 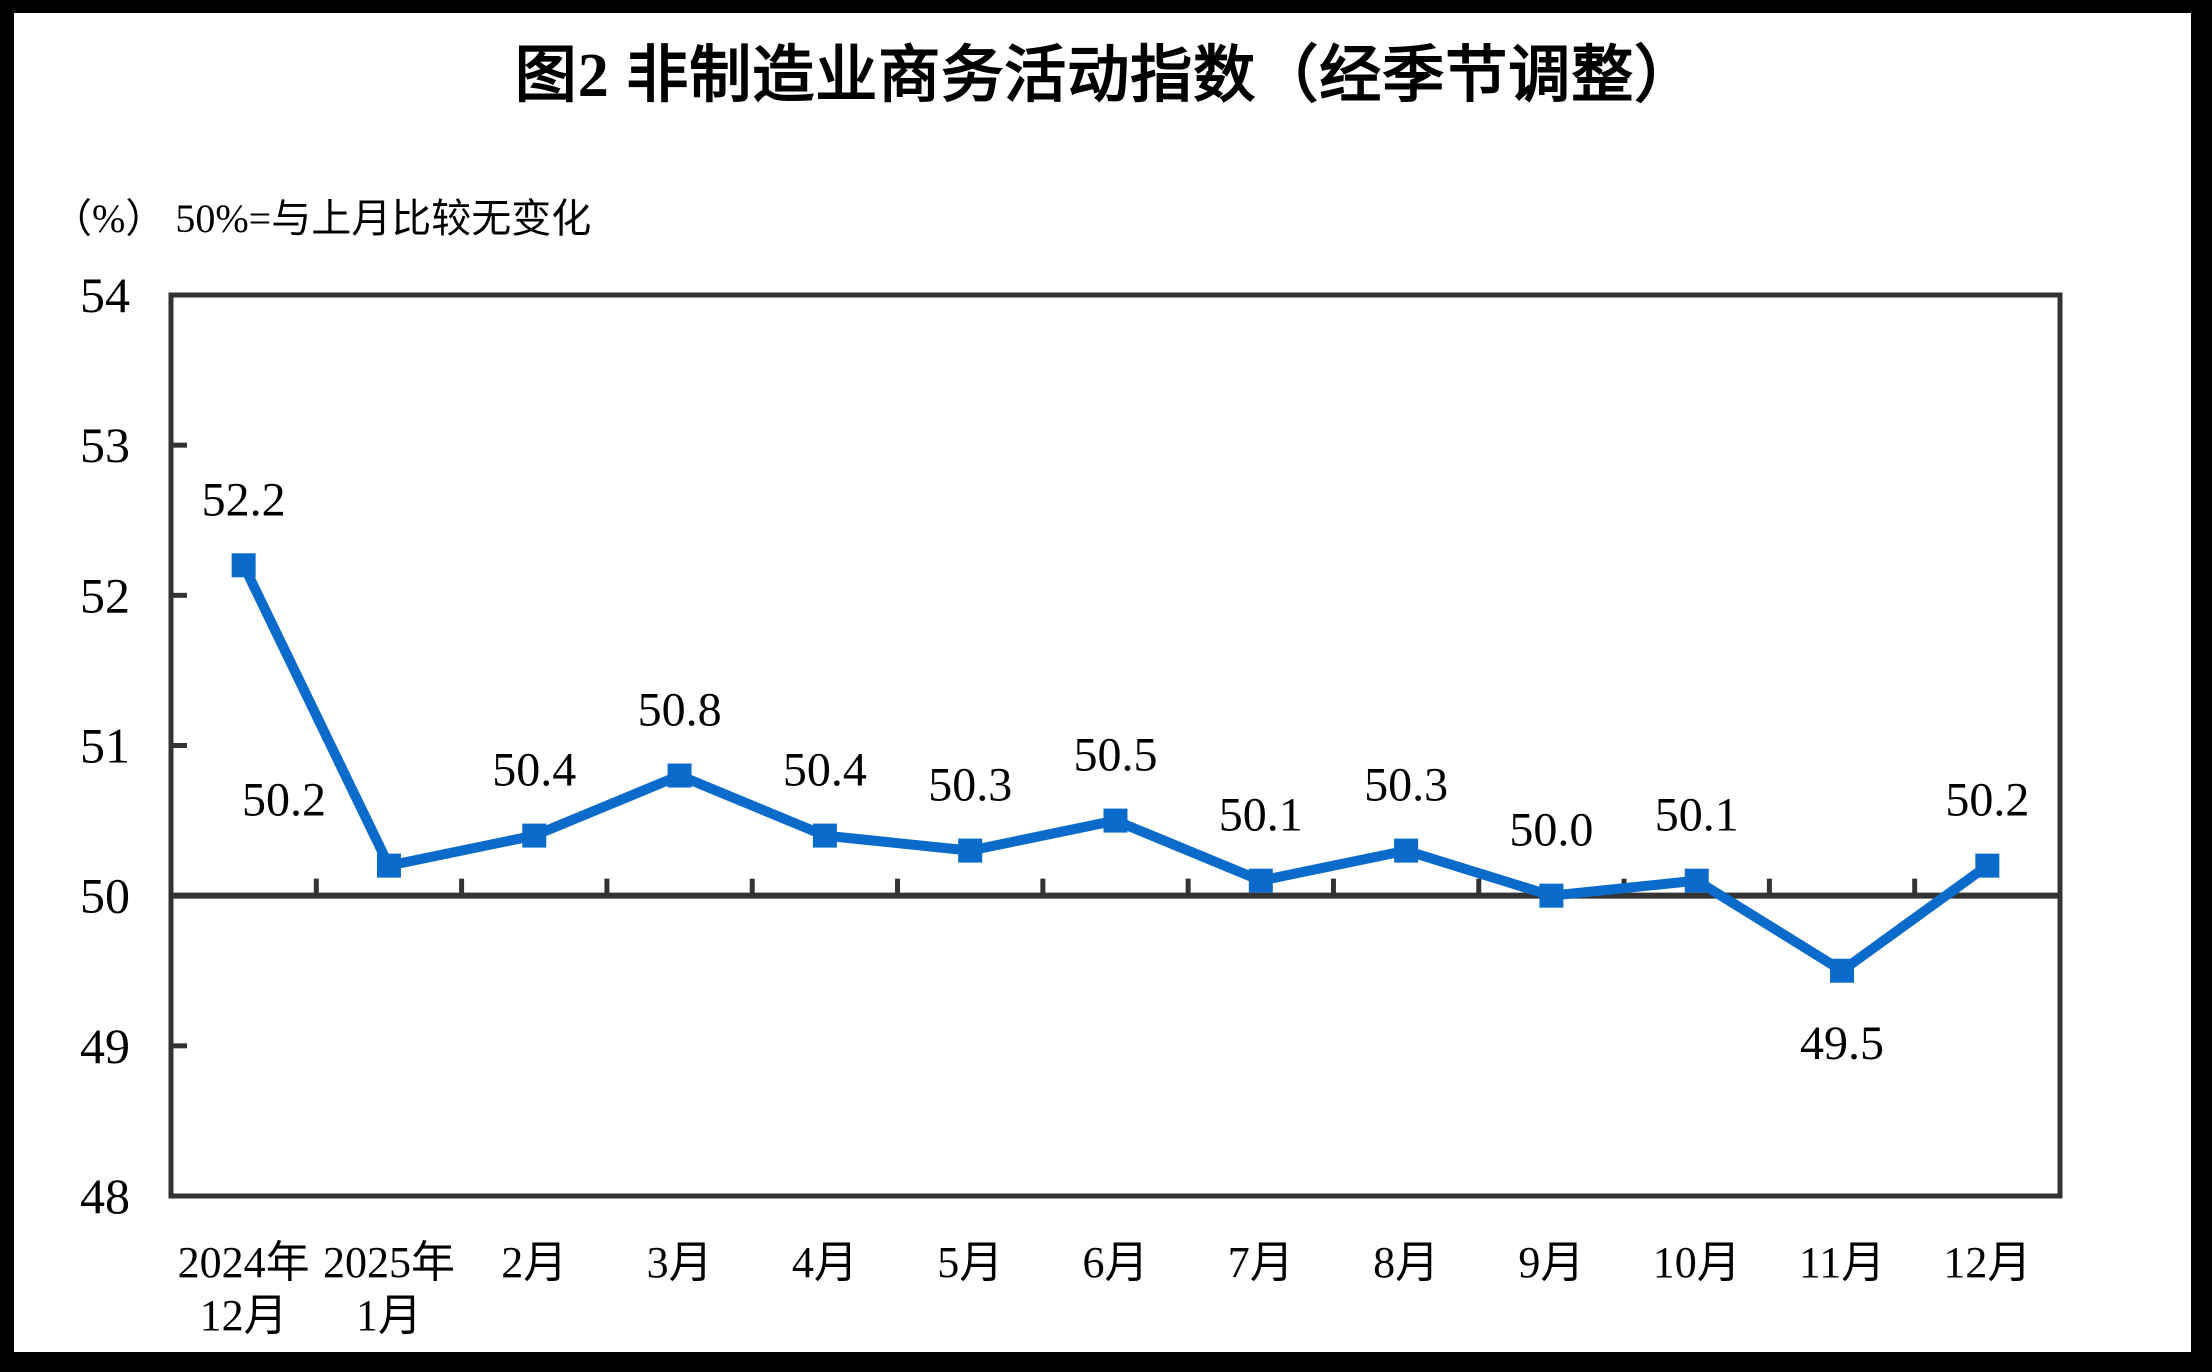 What do you see at coordinates (1551, 1262) in the screenshot?
I see `x-tick-label: 9月` at bounding box center [1551, 1262].